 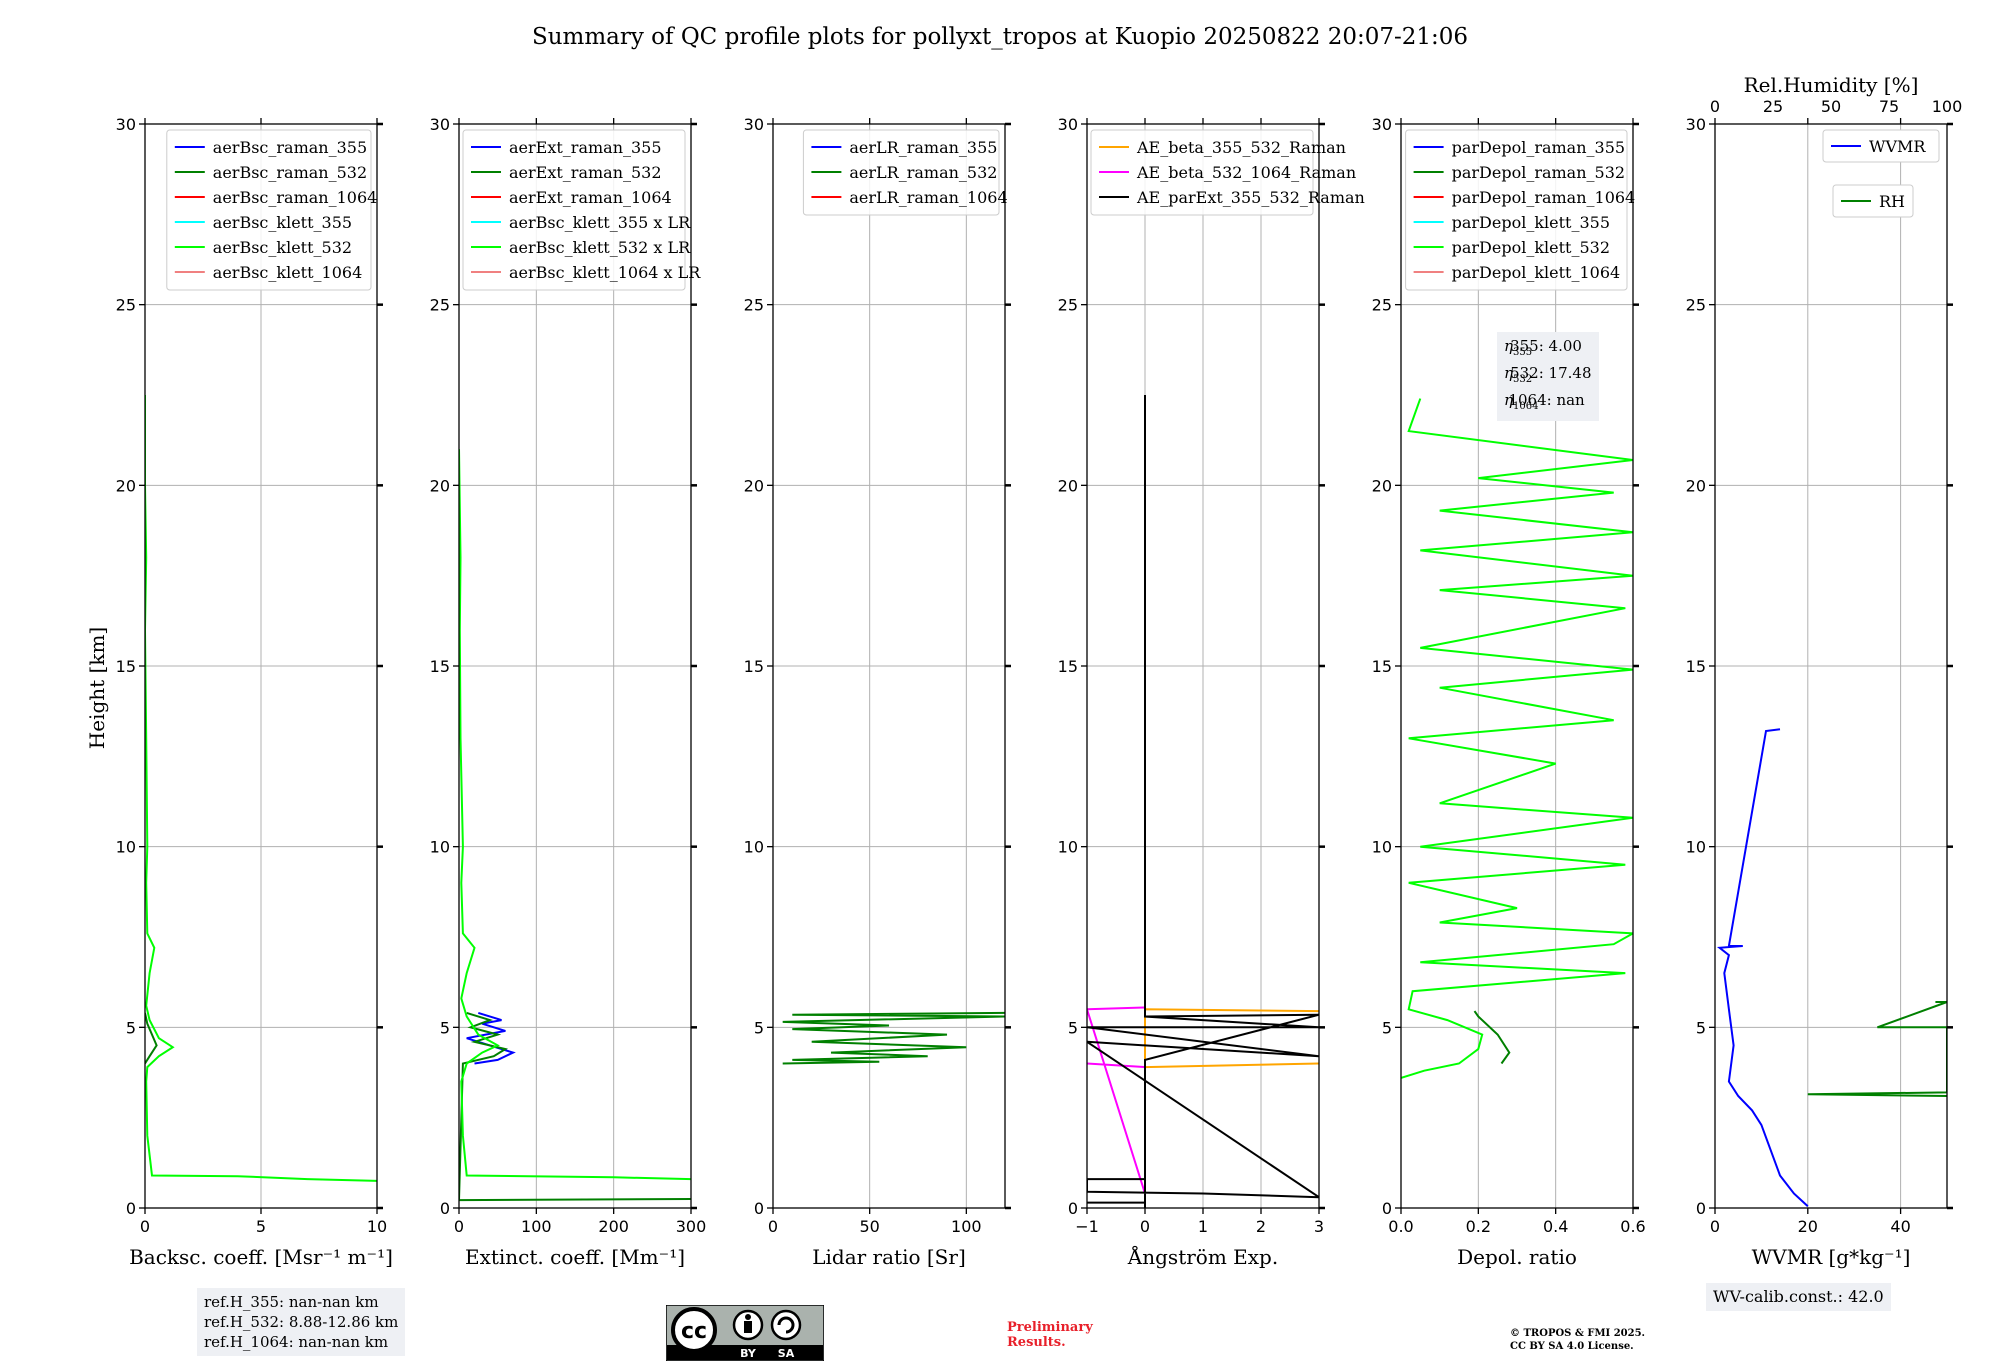 I want to click on eta-532: 532: 17.48, so click(x=1551, y=373).